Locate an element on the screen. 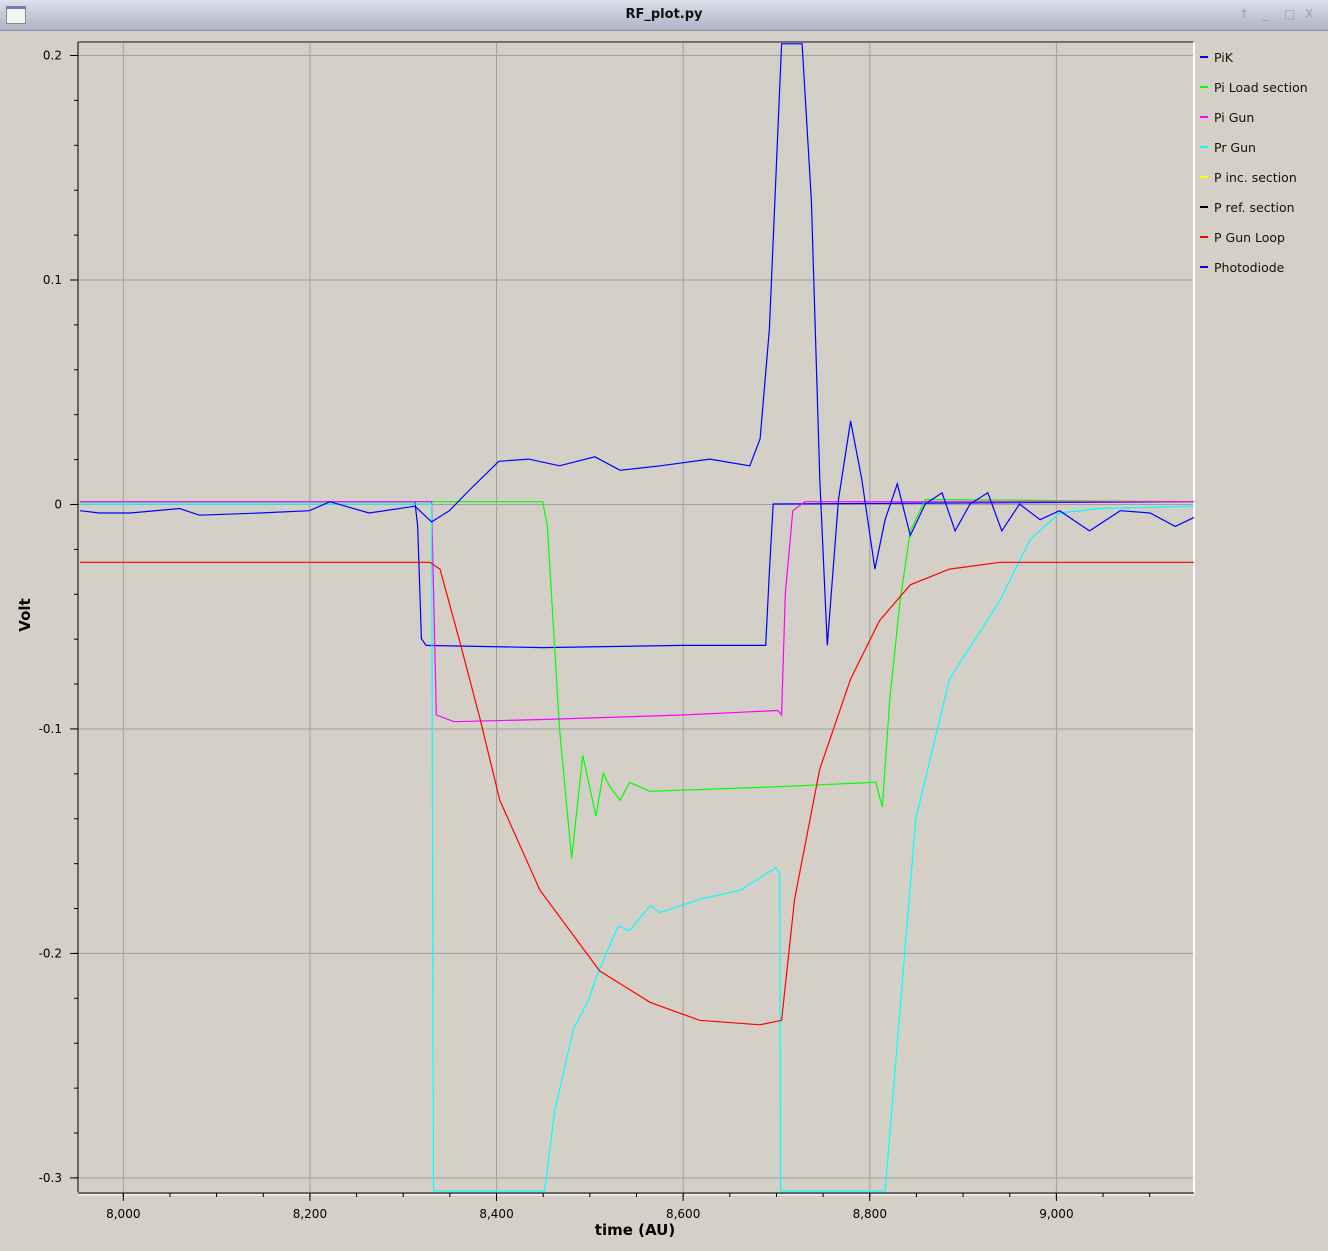 The image size is (1328, 1251). maximize-icon: □ is located at coordinates (1290, 14).